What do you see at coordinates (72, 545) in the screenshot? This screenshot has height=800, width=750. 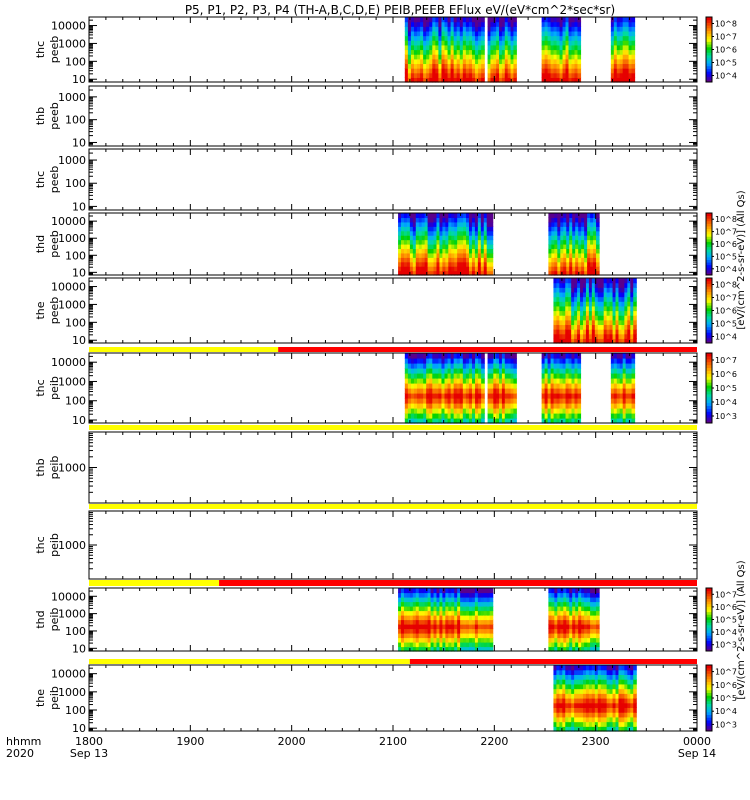 I see `y-tick-label: 1000` at bounding box center [72, 545].